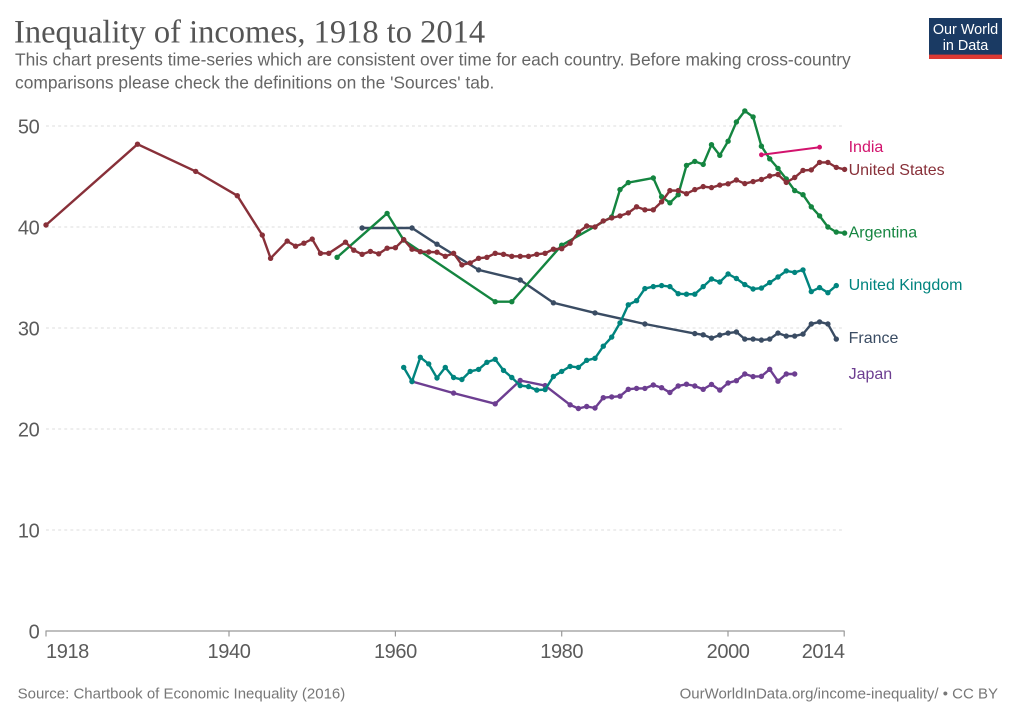  Describe the element at coordinates (29, 228) in the screenshot. I see `svg-text: 40` at that location.